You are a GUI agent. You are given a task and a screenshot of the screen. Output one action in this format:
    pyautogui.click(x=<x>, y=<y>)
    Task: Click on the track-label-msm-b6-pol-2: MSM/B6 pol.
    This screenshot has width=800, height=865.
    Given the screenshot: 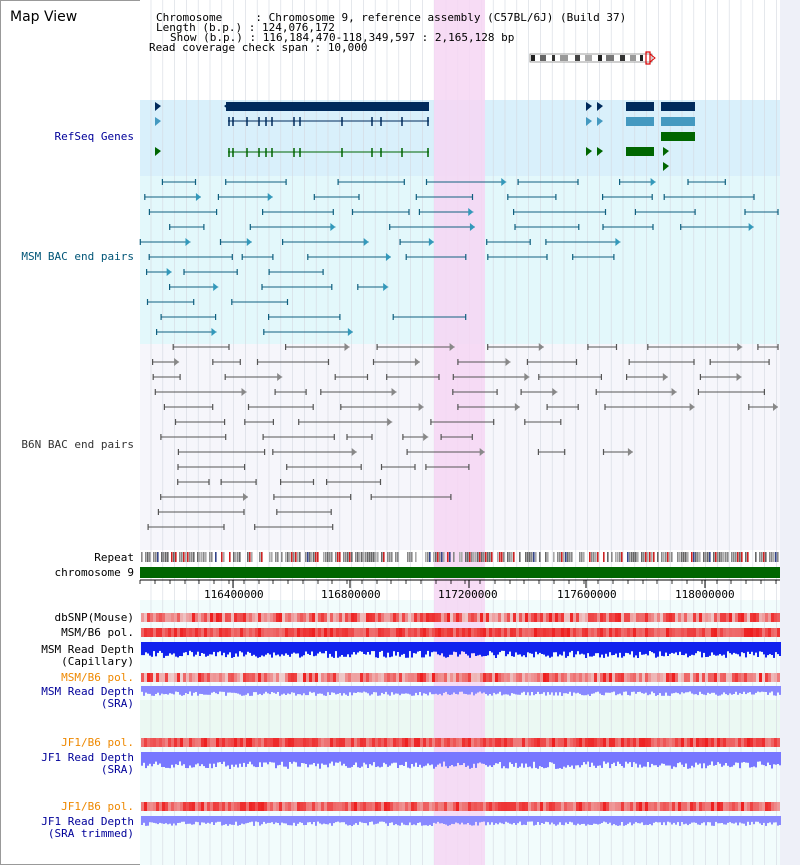 What is the action you would take?
    pyautogui.click(x=97, y=677)
    